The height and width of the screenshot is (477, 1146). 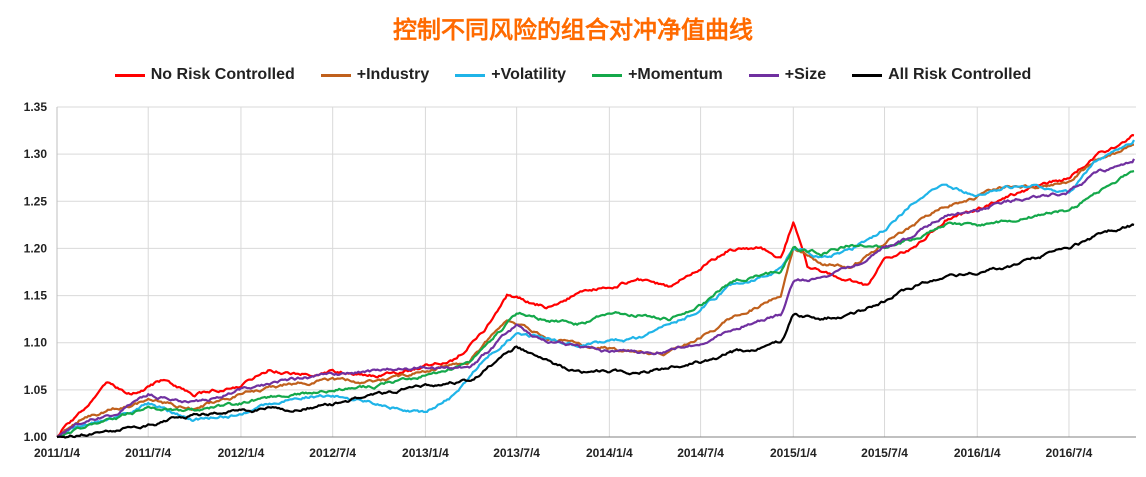 I want to click on x-tick-label: 2014/7/4, so click(x=700, y=453).